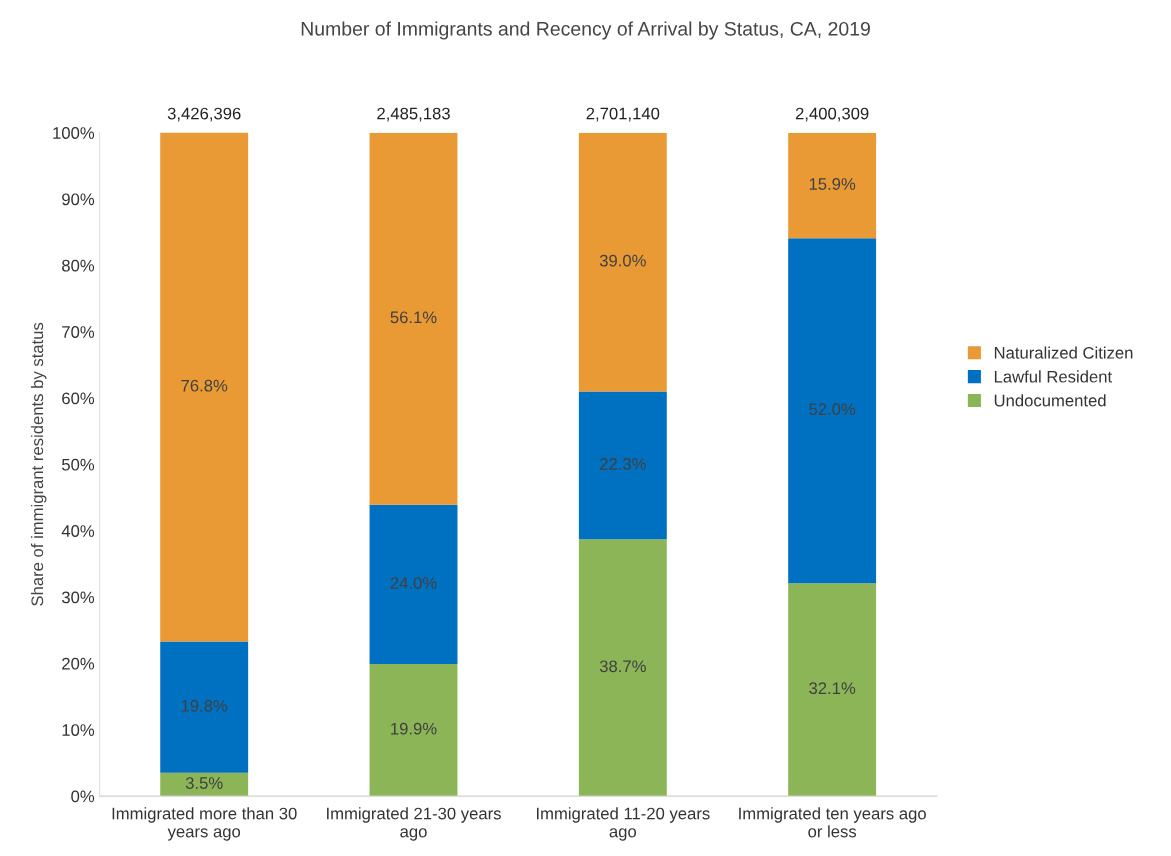 Image resolution: width=1171 pixels, height=856 pixels. I want to click on legend-label: Undocumented, so click(1050, 400).